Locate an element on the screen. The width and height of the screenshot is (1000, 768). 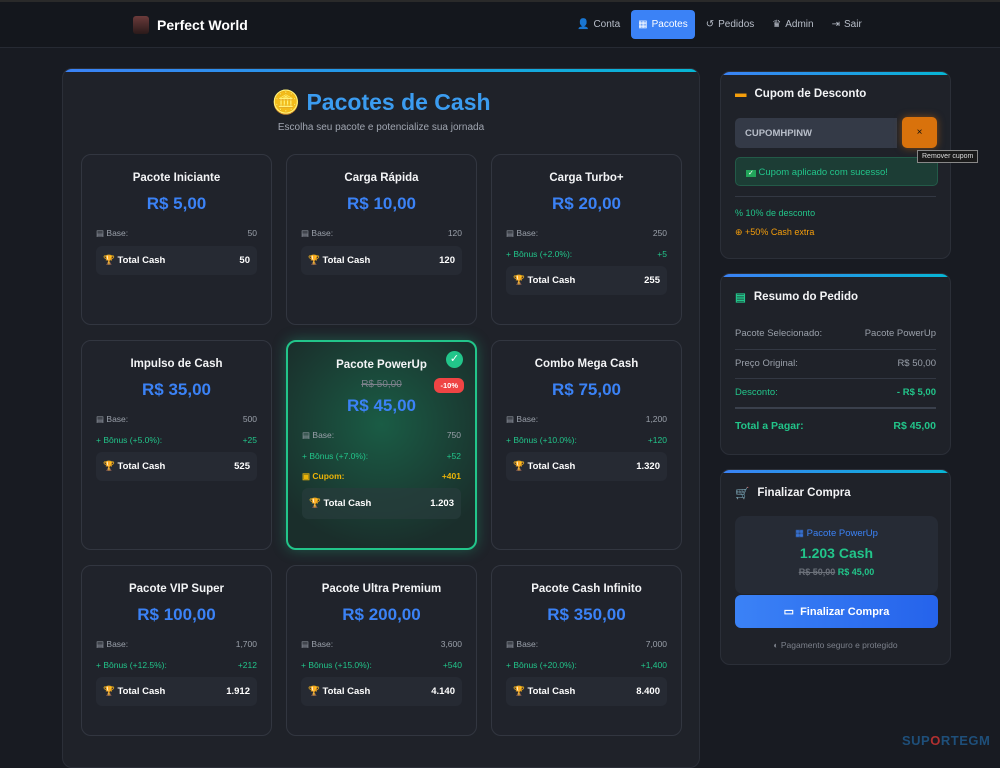
value: +5 is located at coordinates (662, 254).